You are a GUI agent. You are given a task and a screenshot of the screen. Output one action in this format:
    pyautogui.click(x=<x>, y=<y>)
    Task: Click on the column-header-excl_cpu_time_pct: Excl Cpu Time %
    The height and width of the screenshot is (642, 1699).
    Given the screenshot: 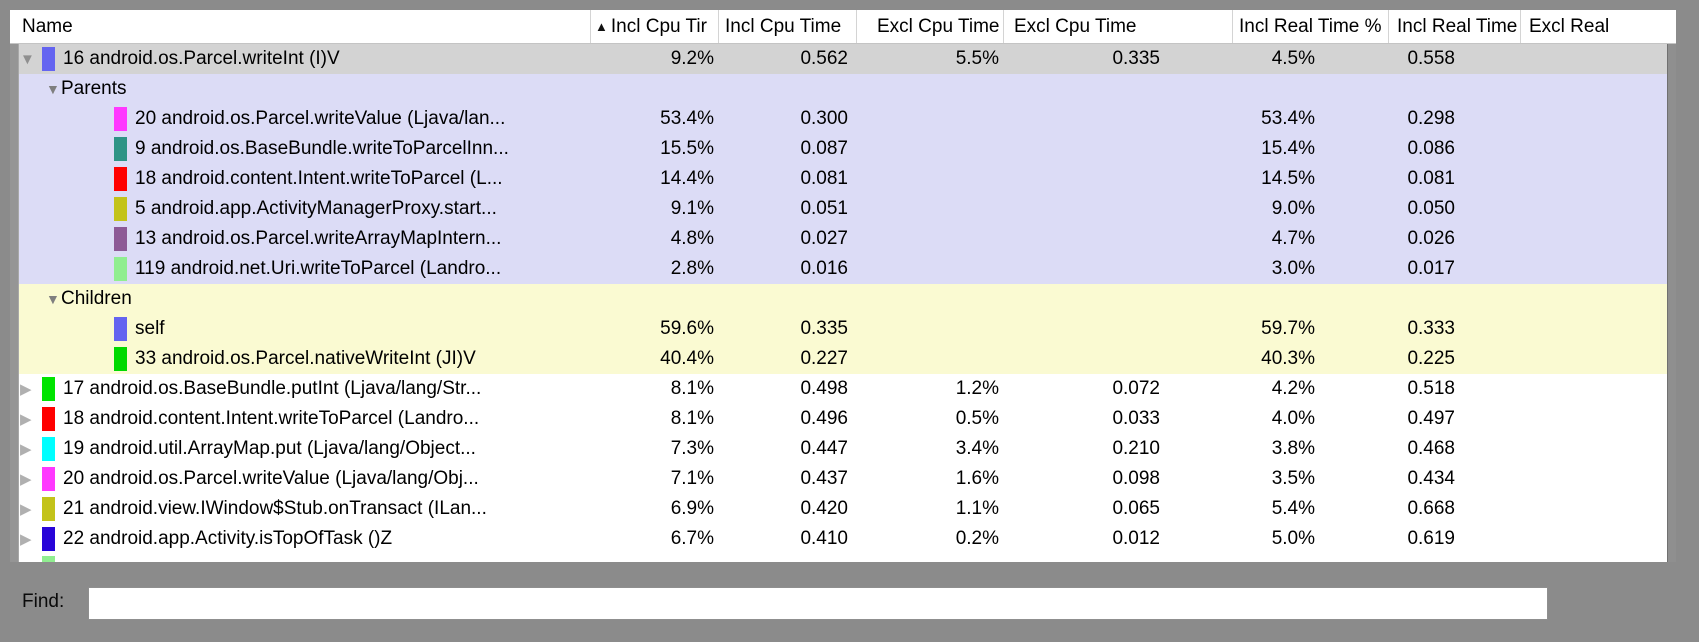 What is the action you would take?
    pyautogui.click(x=929, y=26)
    